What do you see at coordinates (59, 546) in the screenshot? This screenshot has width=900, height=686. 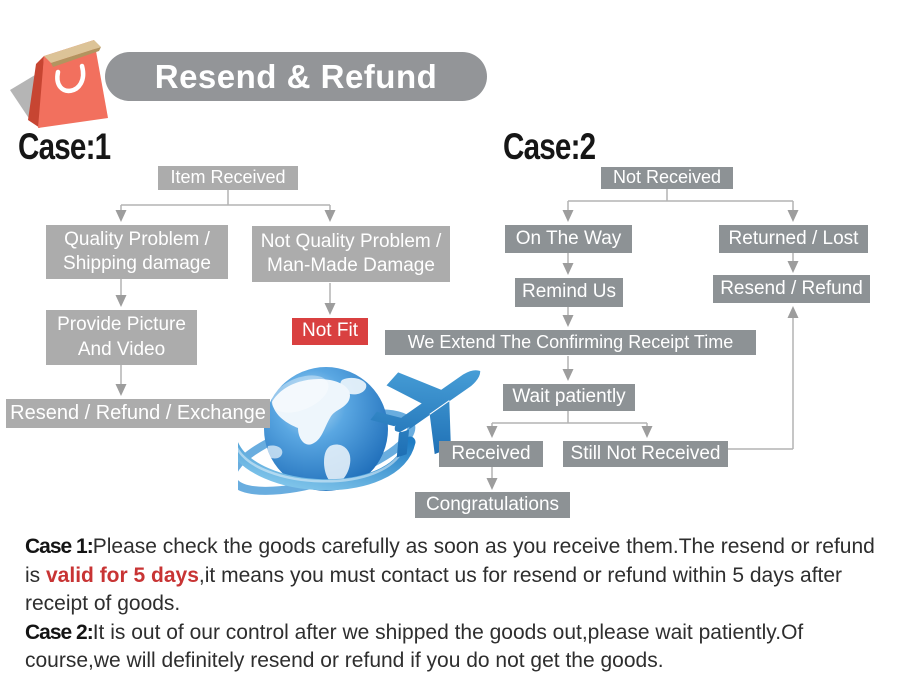 I see `case1-note-label: Case 1:` at bounding box center [59, 546].